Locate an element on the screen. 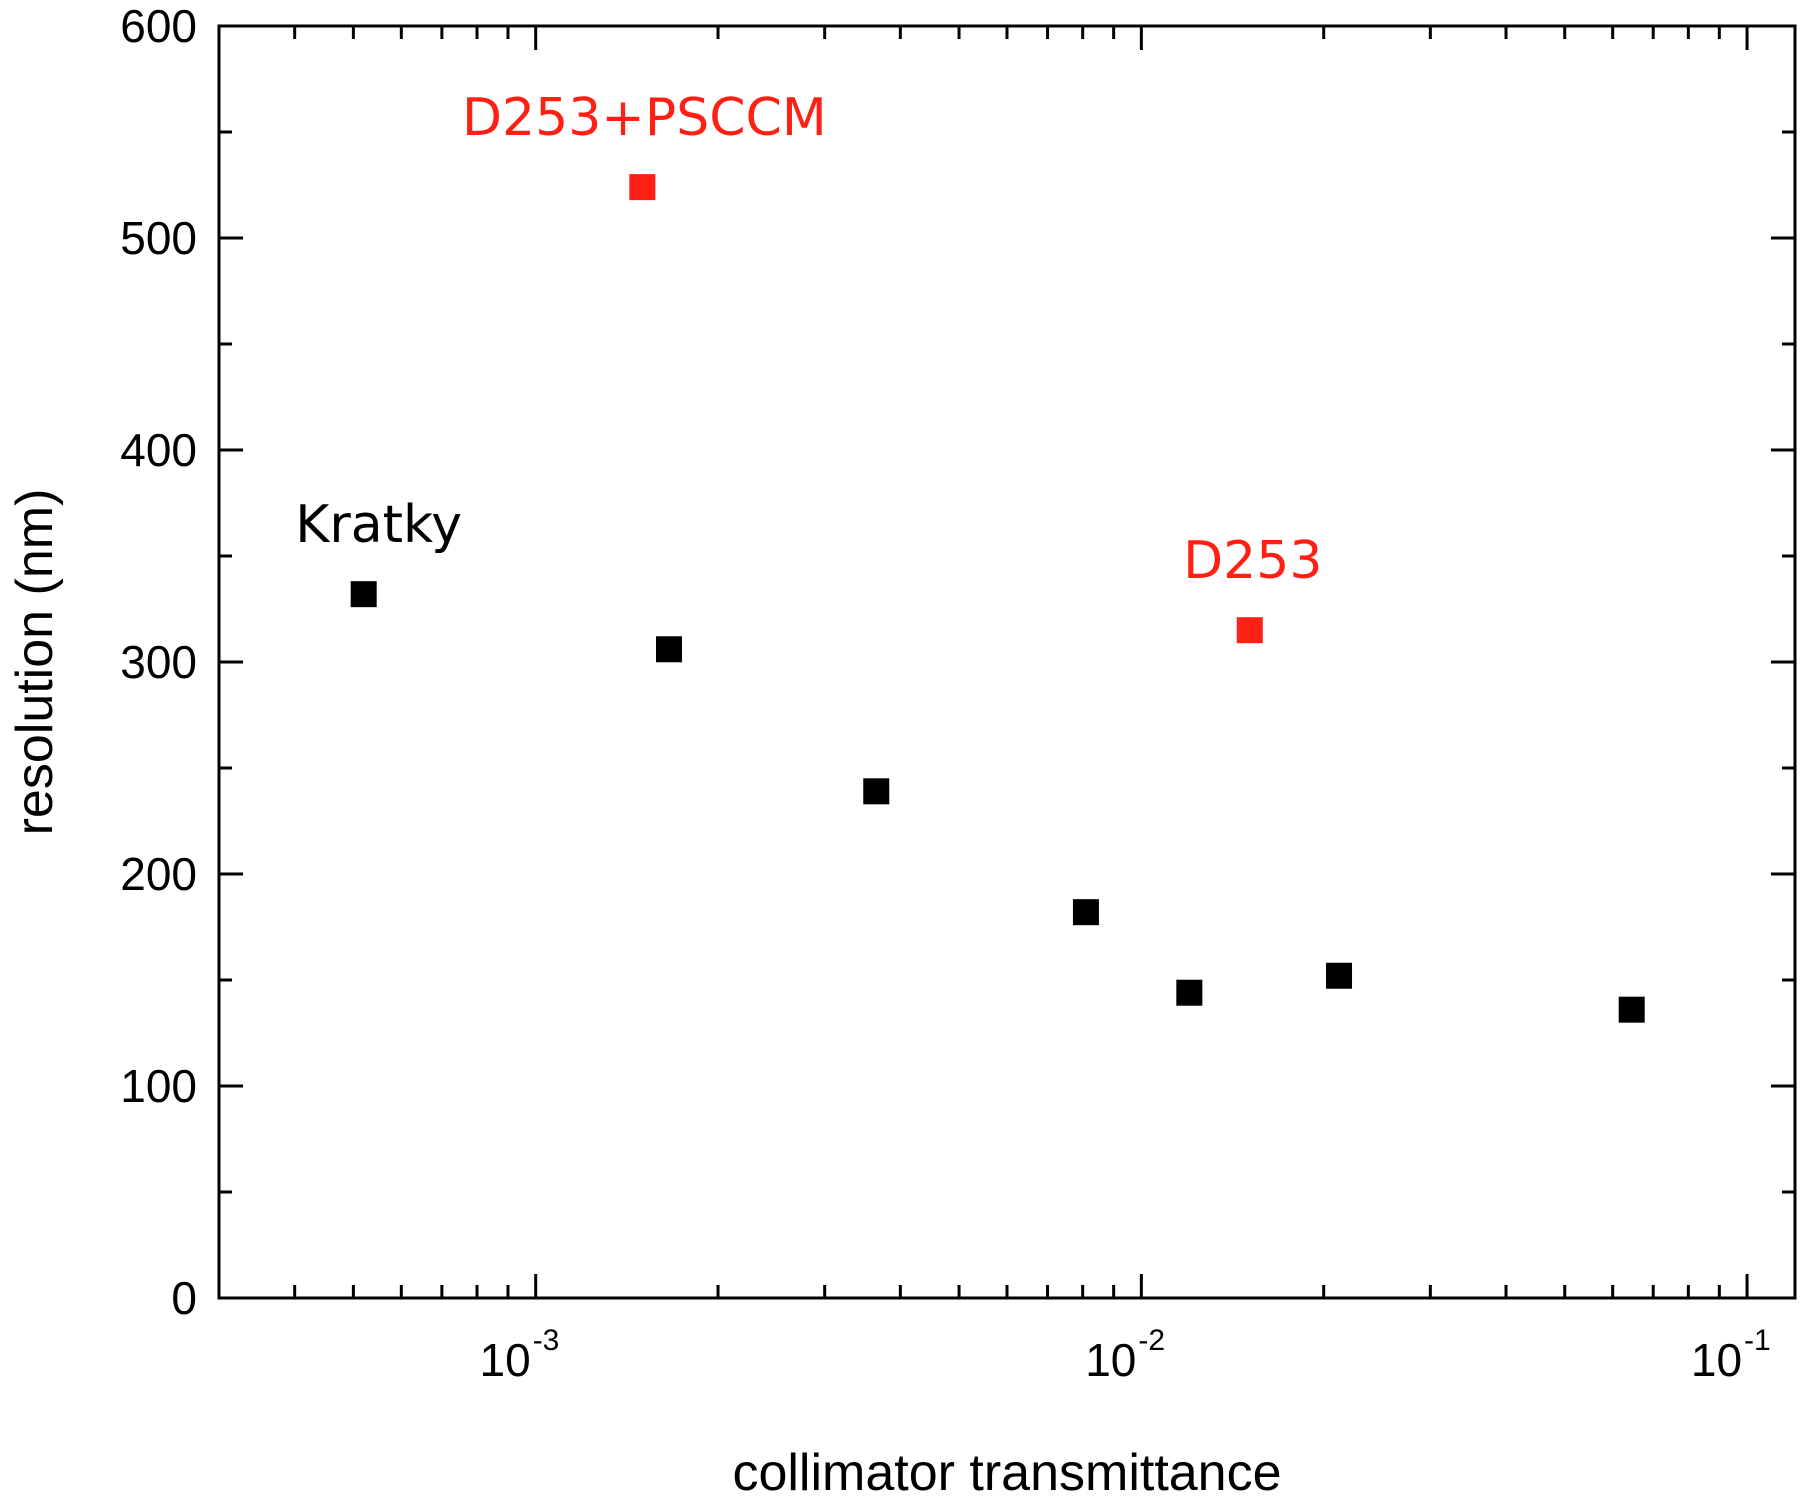 The height and width of the screenshot is (1499, 1800). annotation-label: D253+PSCCM is located at coordinates (644, 118).